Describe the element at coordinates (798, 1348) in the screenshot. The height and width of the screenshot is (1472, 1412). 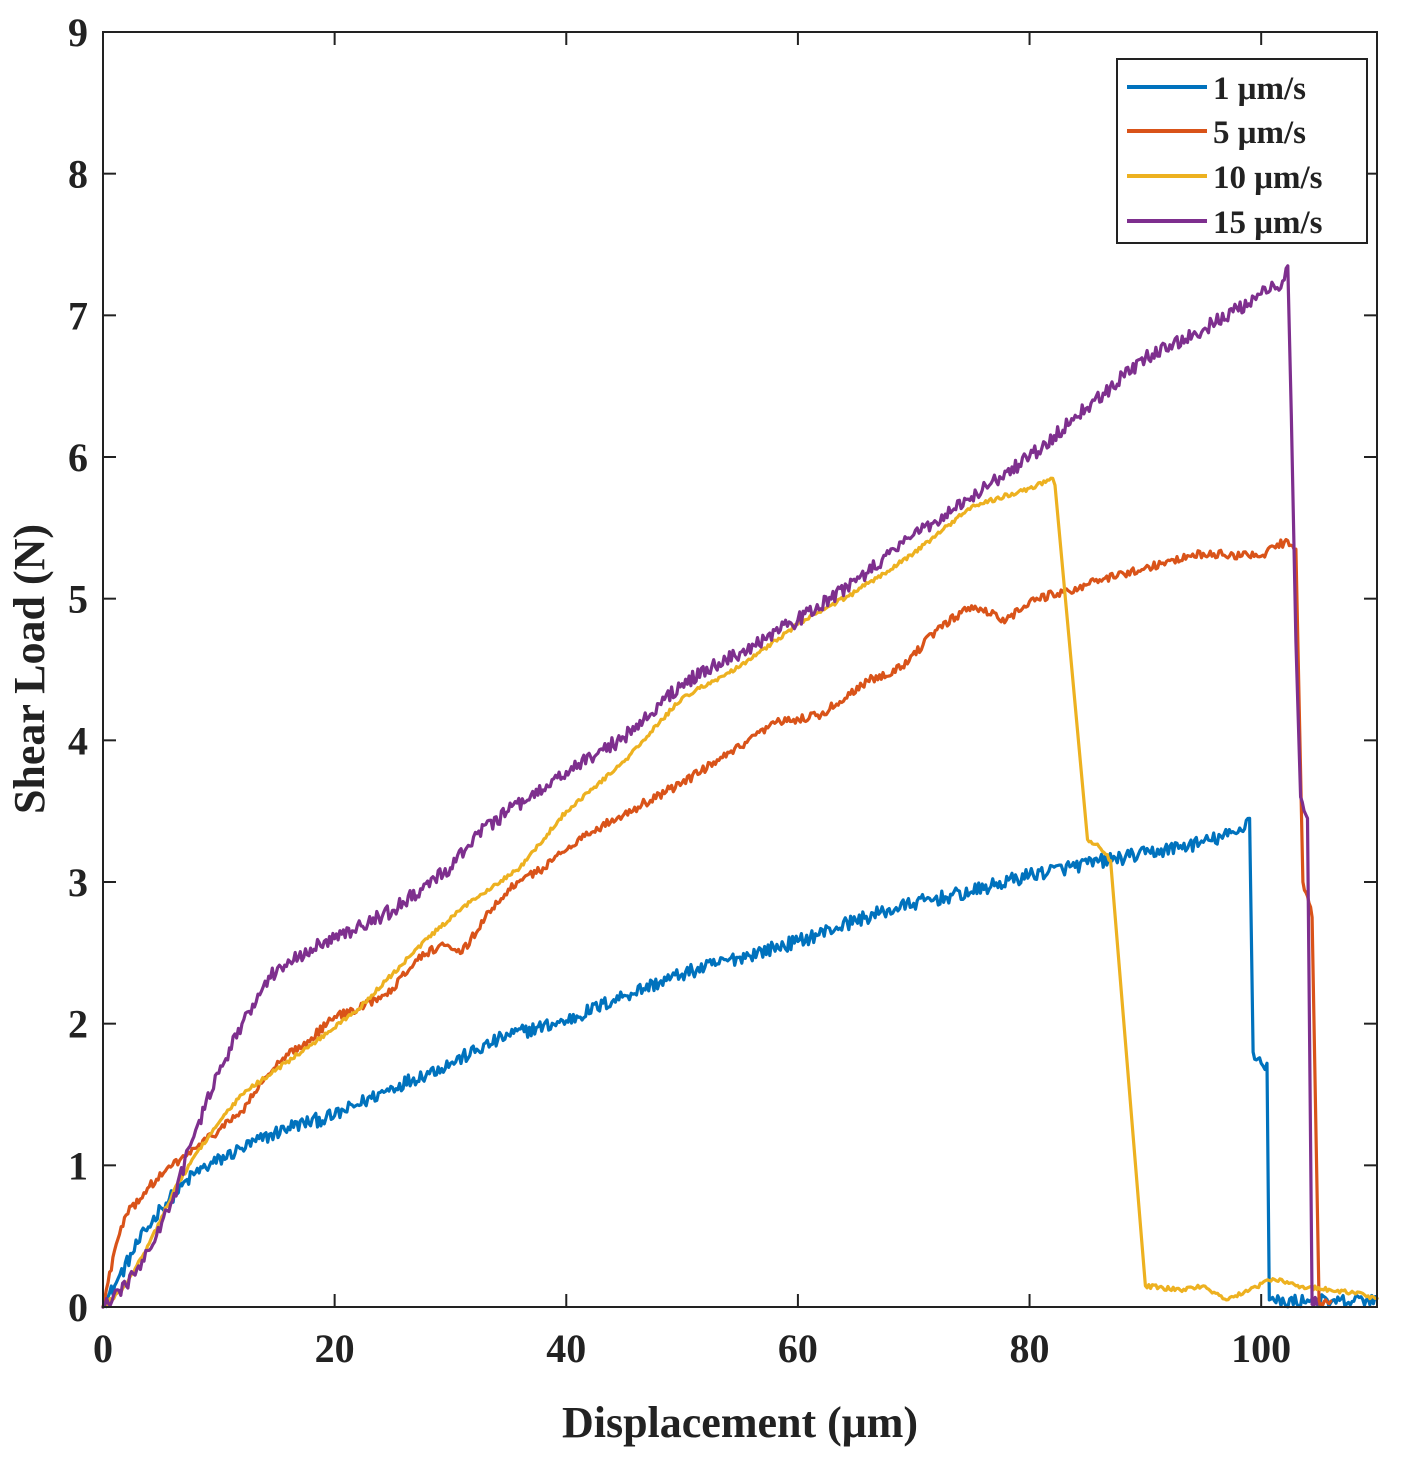
I see `x-tick-label: 60` at that location.